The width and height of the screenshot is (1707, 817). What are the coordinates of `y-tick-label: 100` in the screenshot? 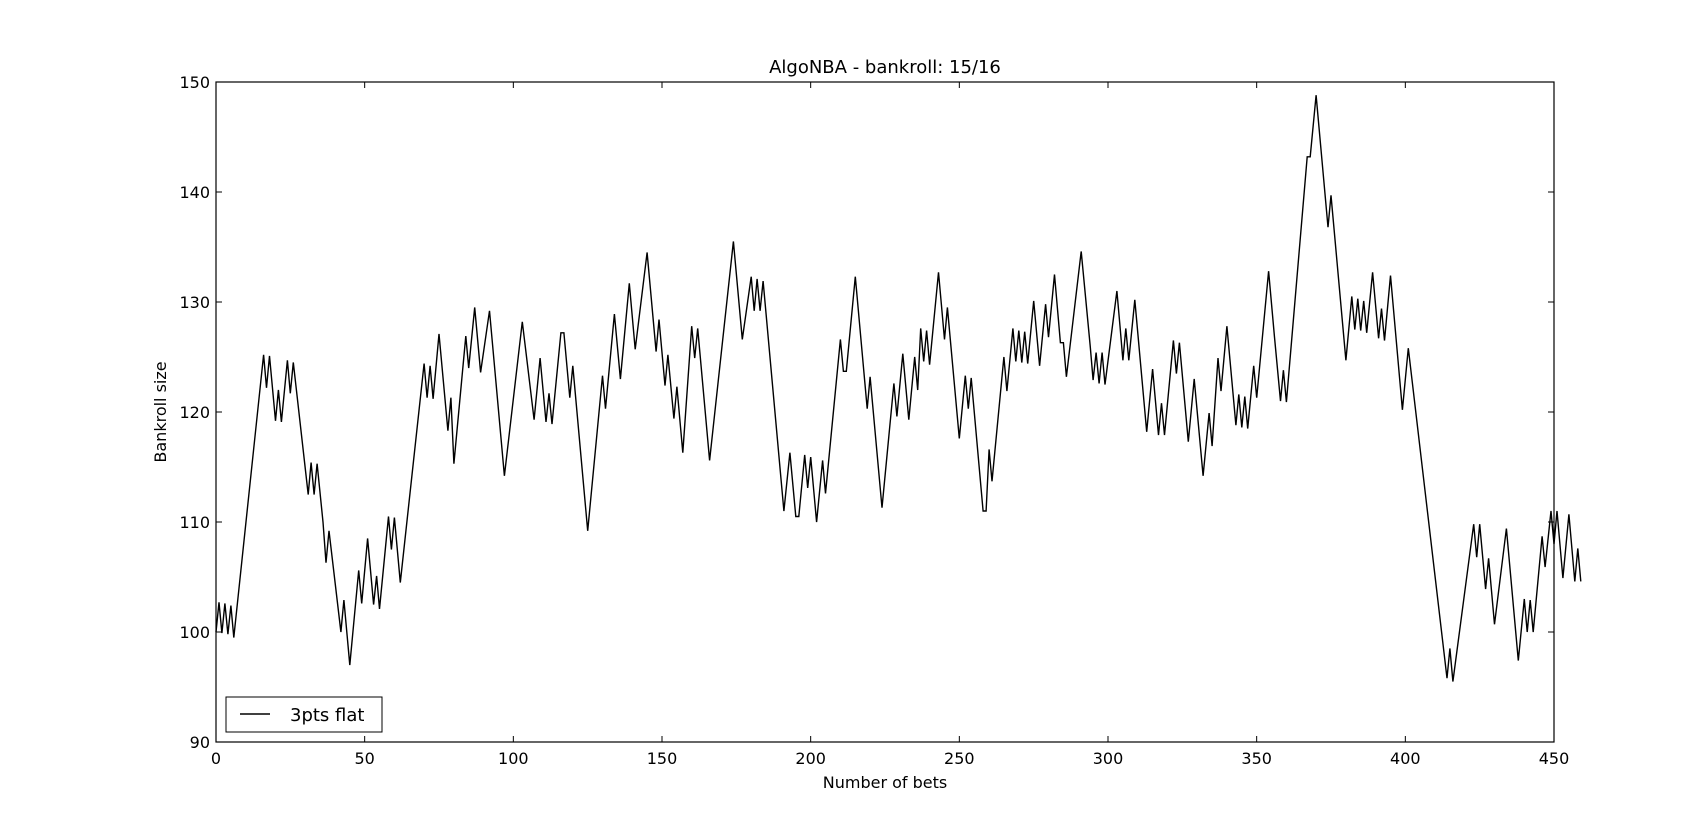 It's located at (194, 632).